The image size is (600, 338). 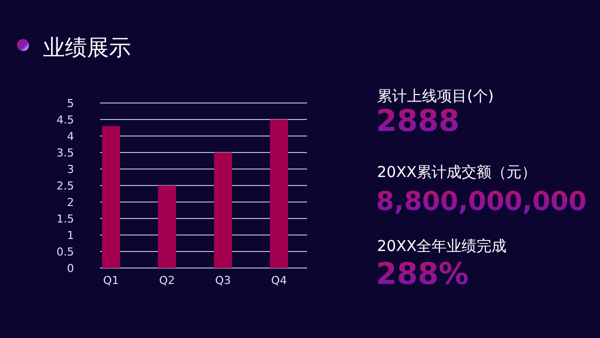 What do you see at coordinates (422, 274) in the screenshot?
I see `text: 288%` at bounding box center [422, 274].